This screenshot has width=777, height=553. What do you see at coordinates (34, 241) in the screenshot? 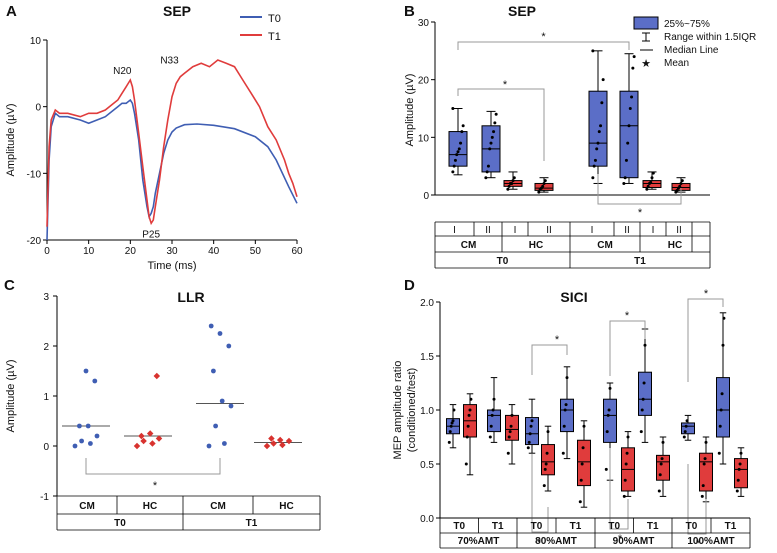
I see `panel-a-ytick-label: -20` at bounding box center [34, 241].